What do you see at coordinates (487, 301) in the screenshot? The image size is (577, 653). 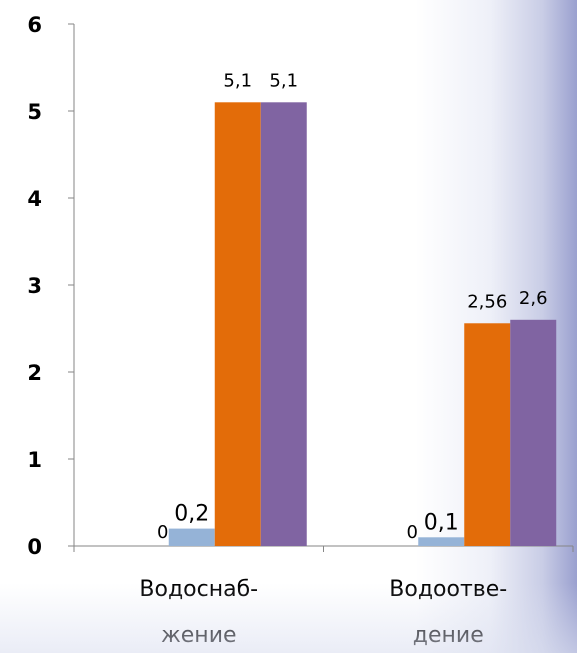 I see `data-label: 2,56` at bounding box center [487, 301].